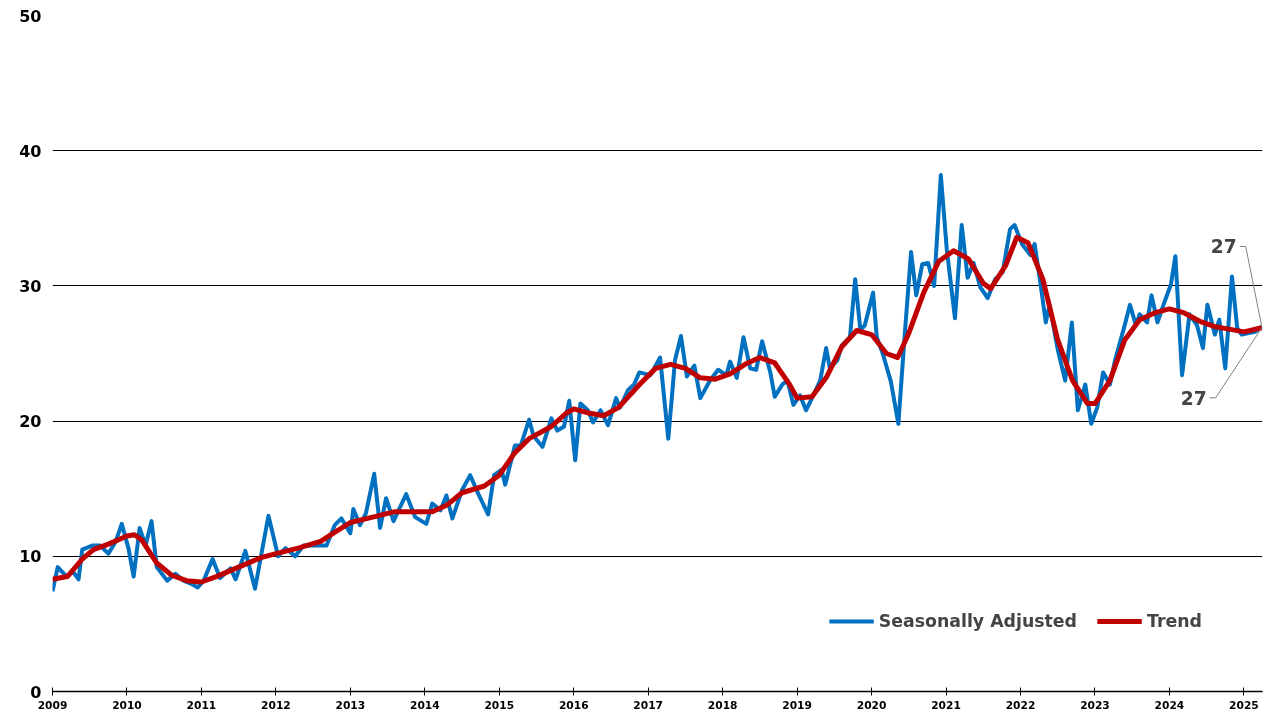  I want to click on x-tick-label: 2019, so click(797, 705).